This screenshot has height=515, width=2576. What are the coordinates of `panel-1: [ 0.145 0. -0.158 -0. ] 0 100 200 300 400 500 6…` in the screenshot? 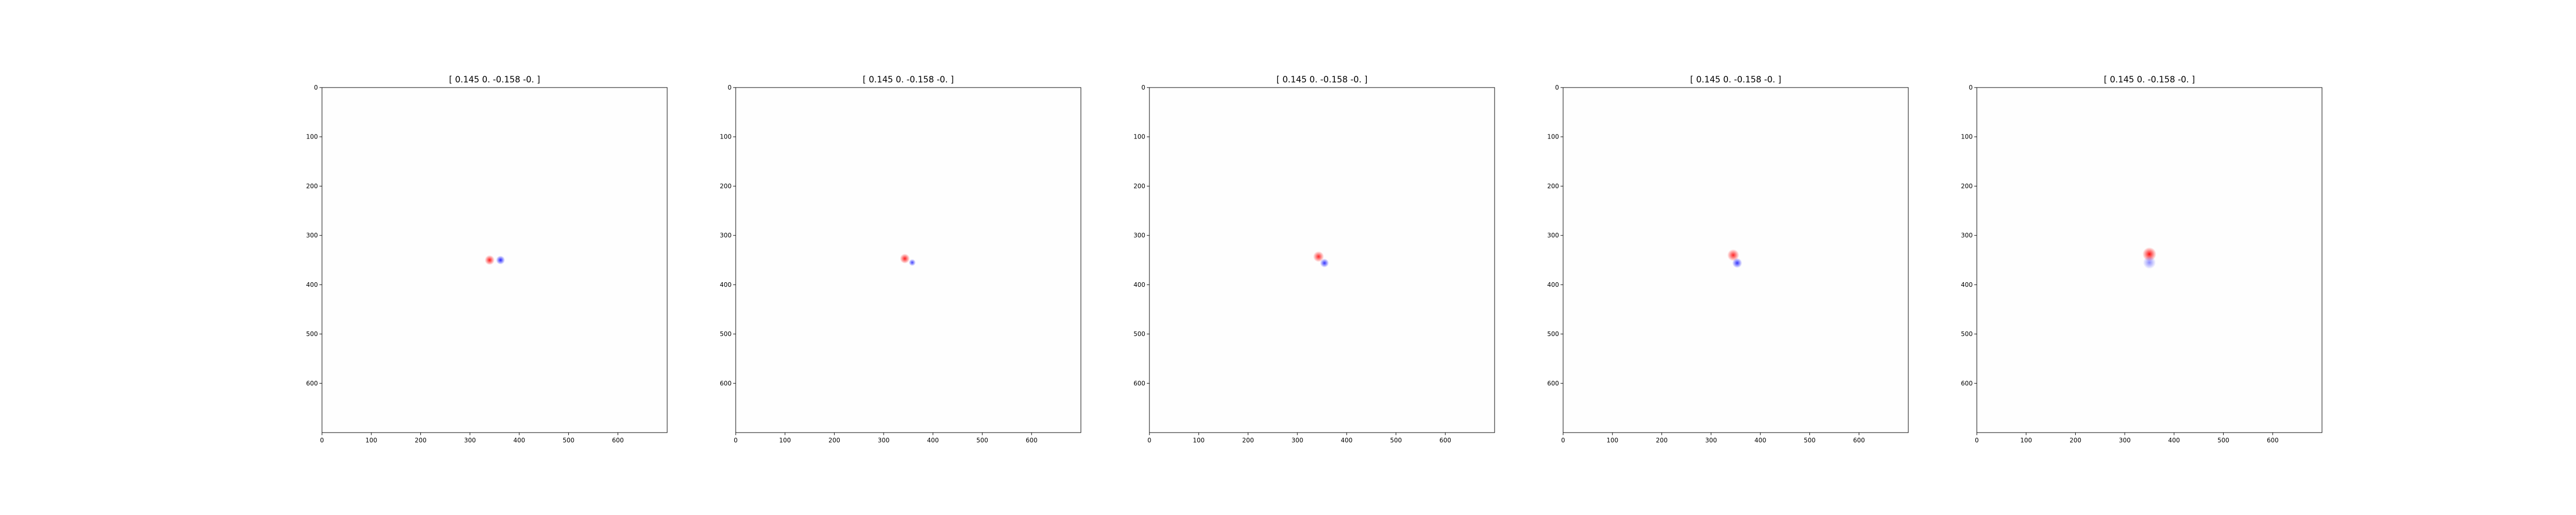 It's located at (487, 259).